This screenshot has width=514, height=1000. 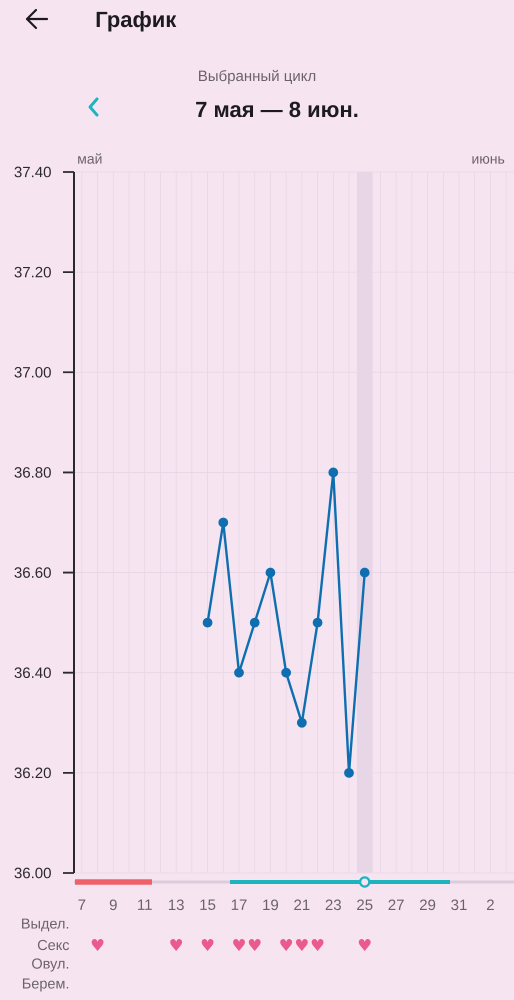 I want to click on y-tick-label: 36.60, so click(x=32, y=572).